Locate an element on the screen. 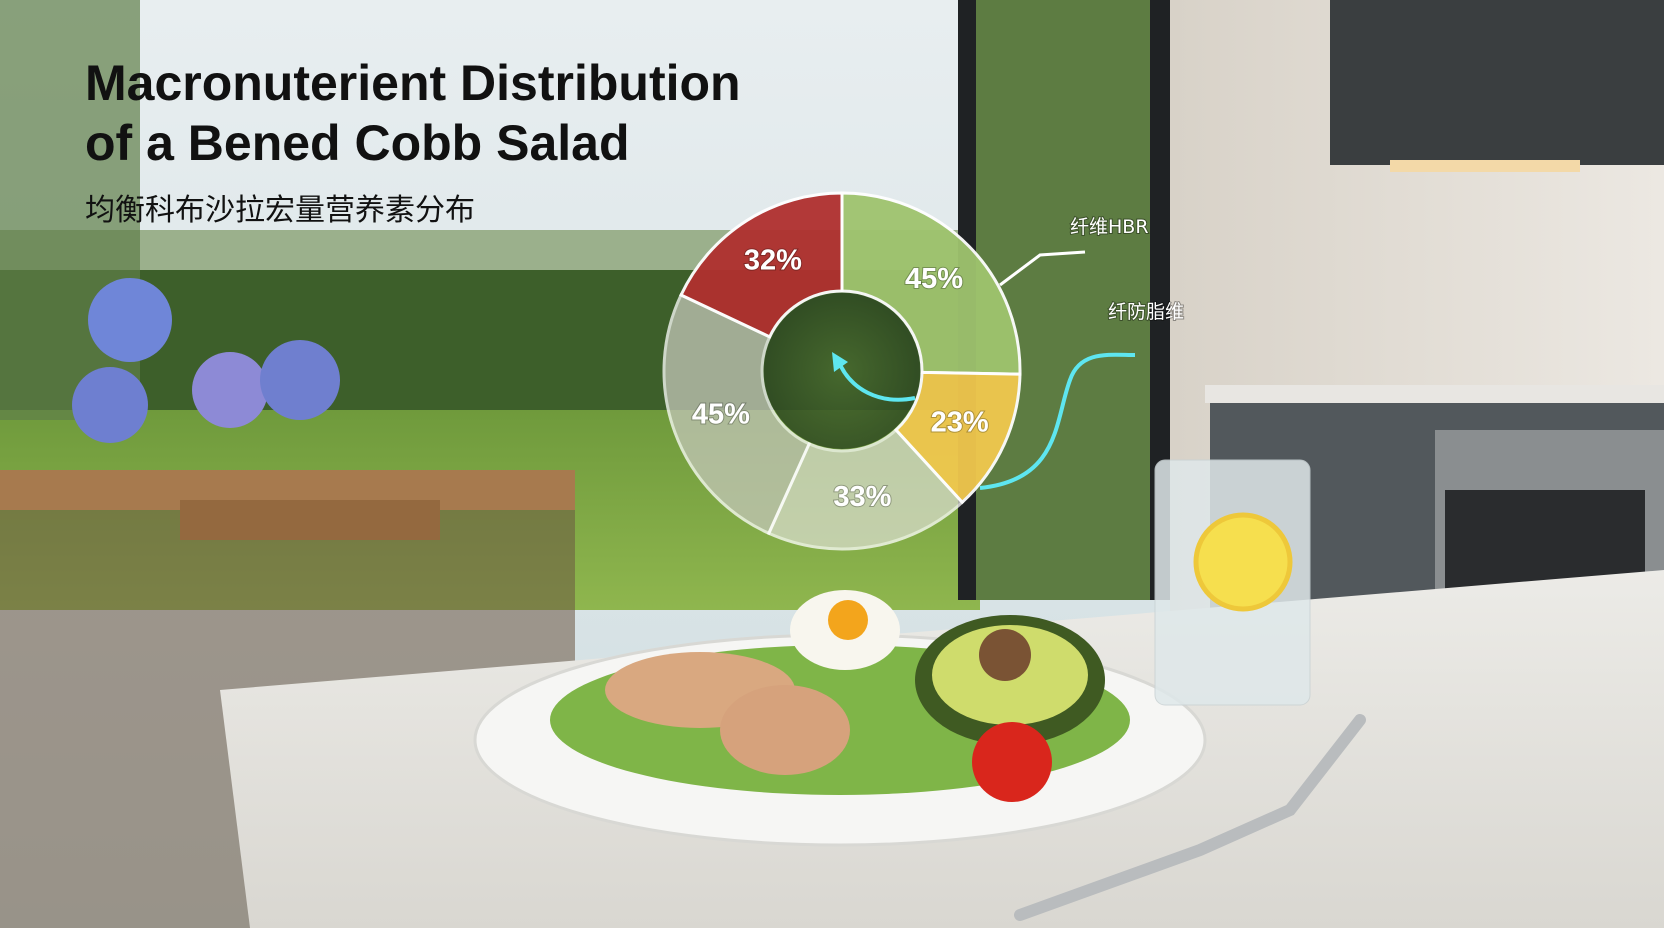 The width and height of the screenshot is (1664, 928). counter-back is located at coordinates (1434, 394).